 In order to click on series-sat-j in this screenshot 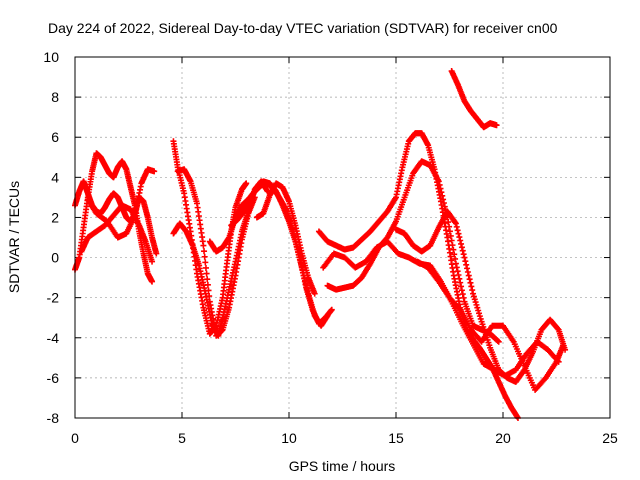, I will do `click(285, 238)`.